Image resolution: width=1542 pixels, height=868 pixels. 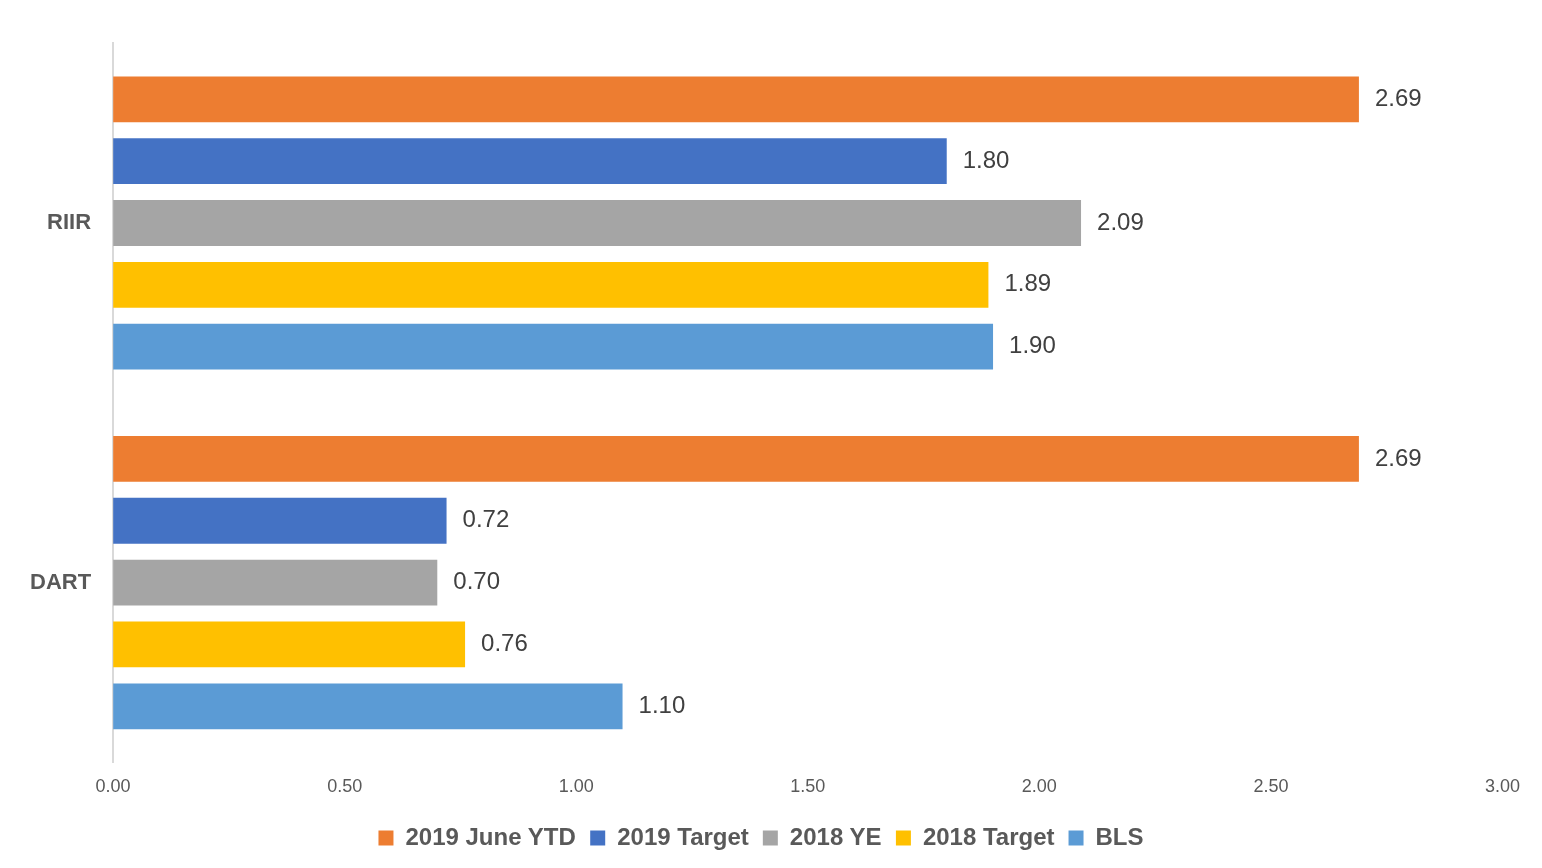 What do you see at coordinates (1032, 345) in the screenshot?
I see `text: 1.90` at bounding box center [1032, 345].